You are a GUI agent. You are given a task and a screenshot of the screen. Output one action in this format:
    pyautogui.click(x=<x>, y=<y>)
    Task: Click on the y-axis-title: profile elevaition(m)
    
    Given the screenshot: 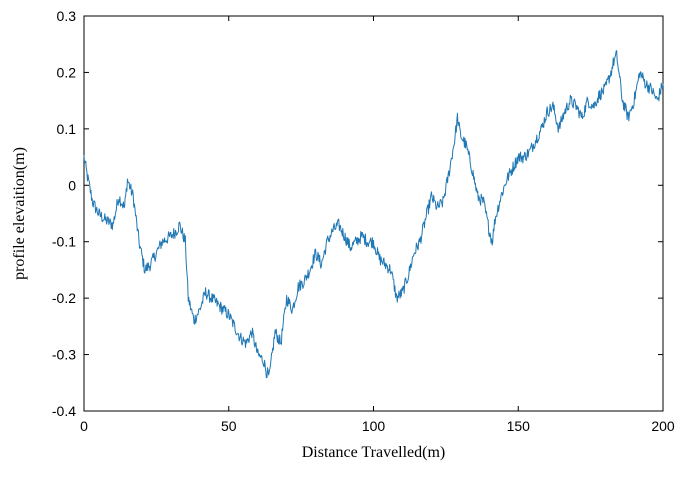 What is the action you would take?
    pyautogui.click(x=19, y=213)
    